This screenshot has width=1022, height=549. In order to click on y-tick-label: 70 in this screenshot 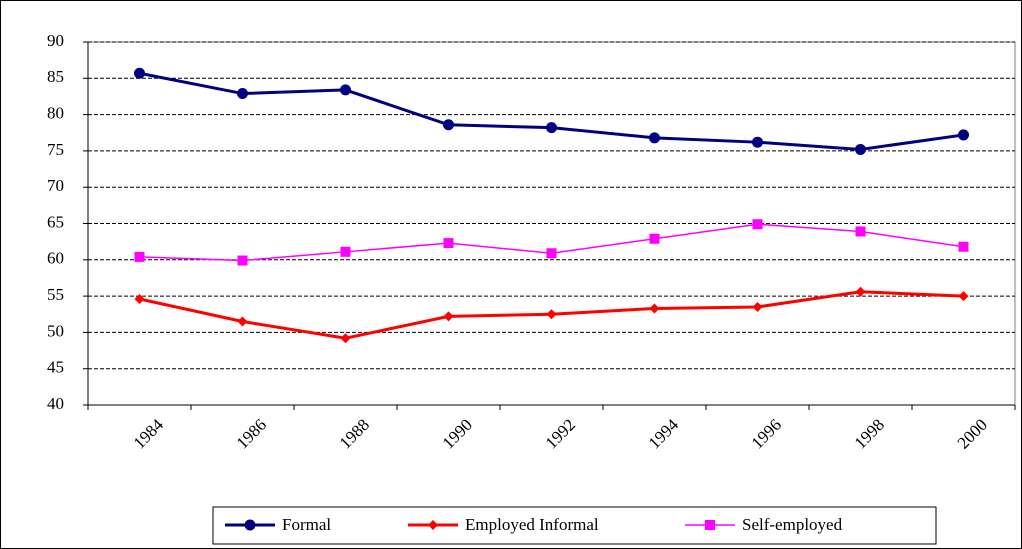, I will do `click(55, 185)`.